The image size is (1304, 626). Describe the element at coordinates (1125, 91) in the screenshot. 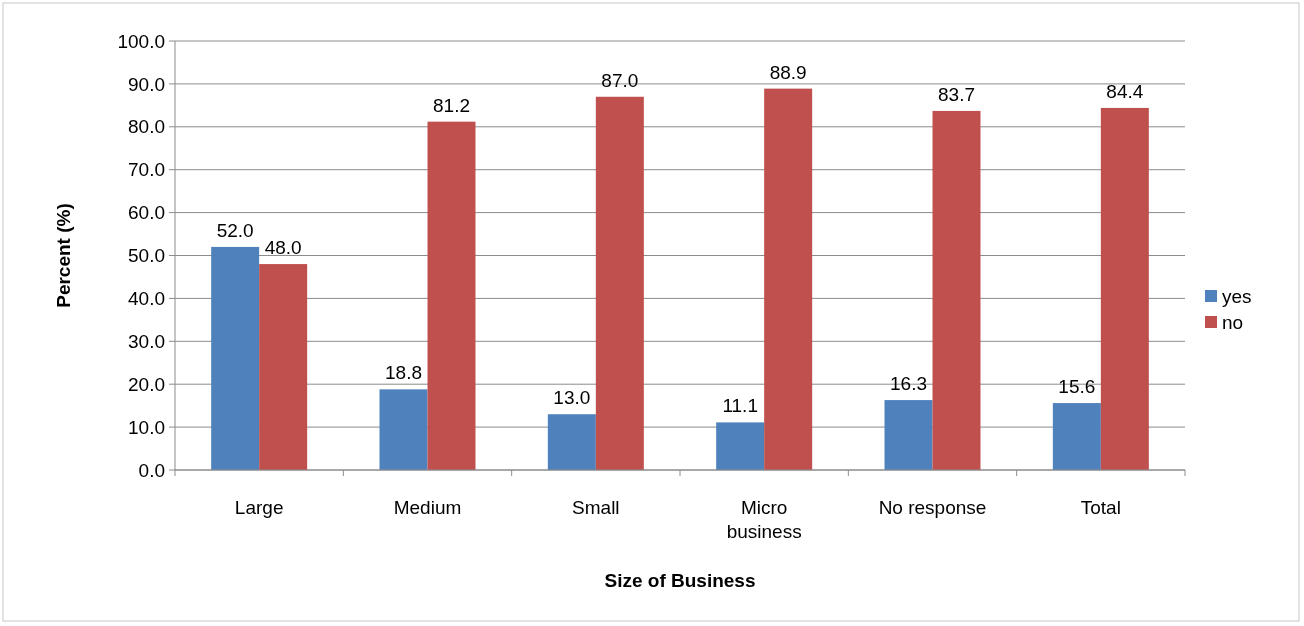

I see `data-label: 84.4` at that location.